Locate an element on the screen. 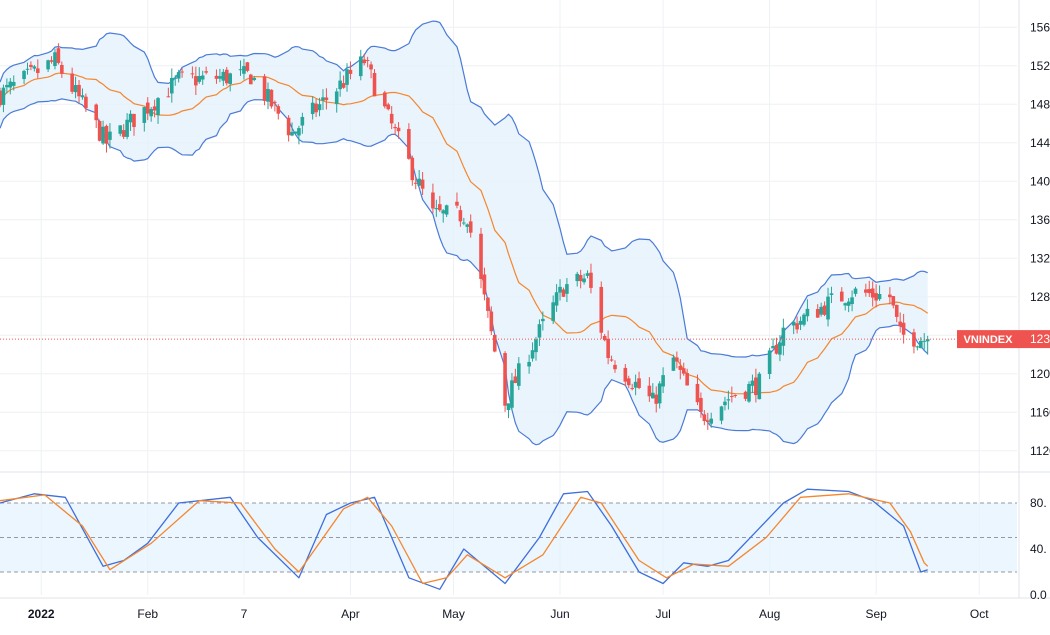 Image resolution: width=1050 pixels, height=635 pixels. last-price-badge is located at coordinates (1034, 339).